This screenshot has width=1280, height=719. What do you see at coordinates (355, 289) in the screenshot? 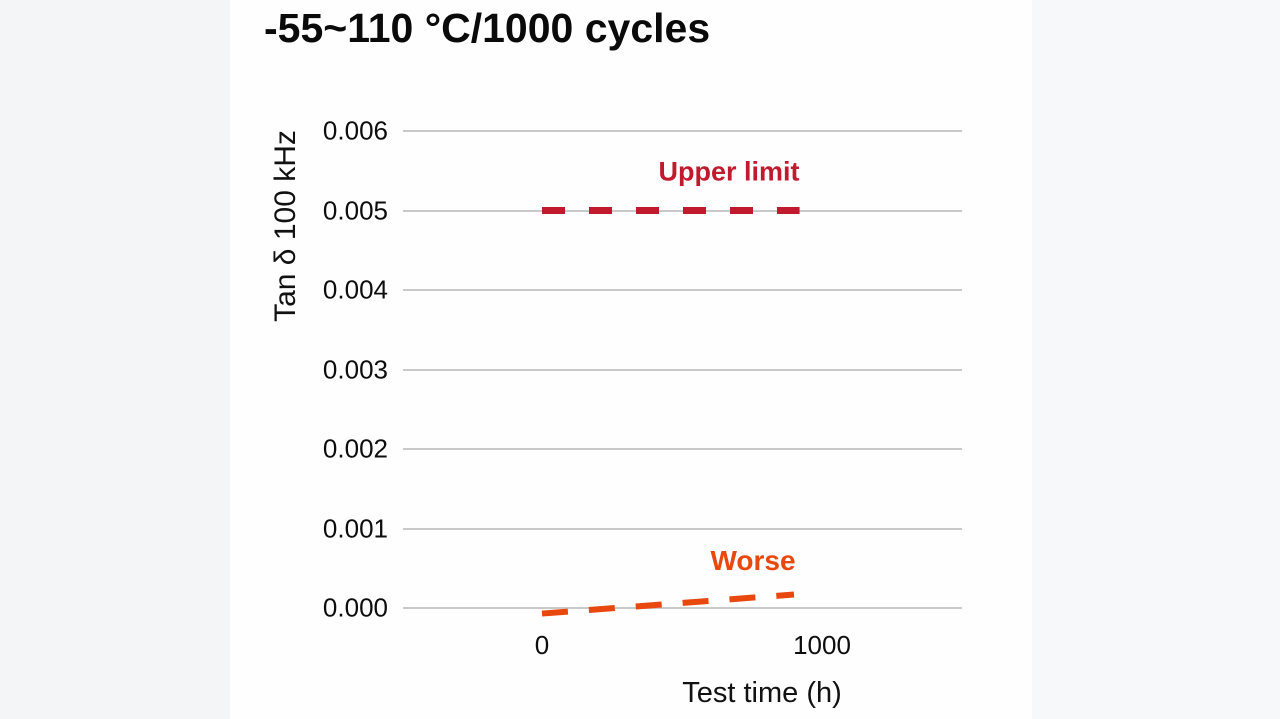
I see `y-tick-label: 0.004` at bounding box center [355, 289].